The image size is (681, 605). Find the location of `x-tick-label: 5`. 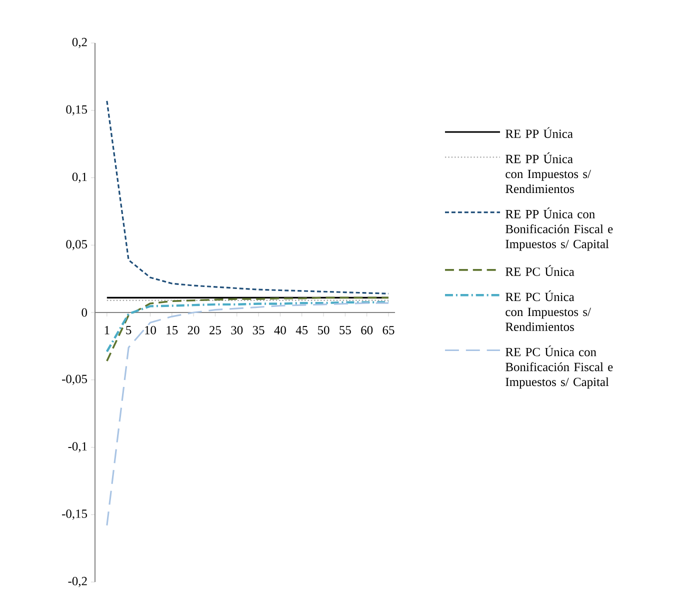

x-tick-label: 5 is located at coordinates (129, 330).